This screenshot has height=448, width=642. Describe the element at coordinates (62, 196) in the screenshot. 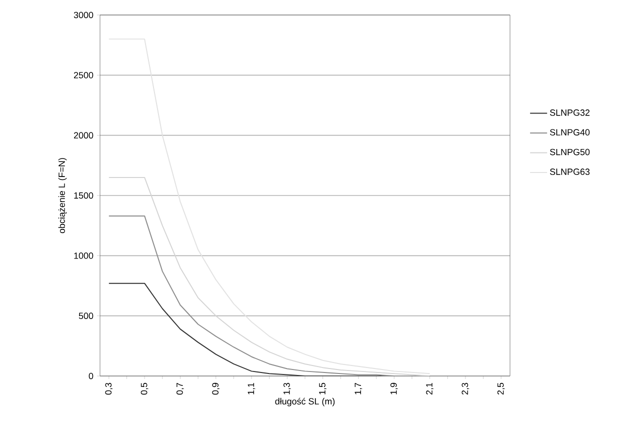

I see `y-axis-title: obciążenie L (F=N)` at that location.